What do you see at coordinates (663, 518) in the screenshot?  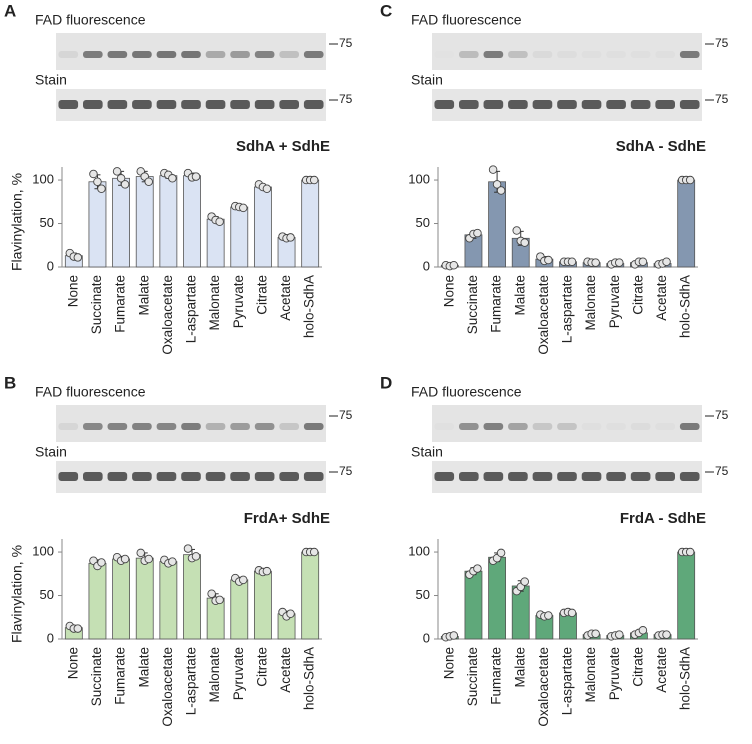 I see `chart-title: FrdA - SdhE` at bounding box center [663, 518].